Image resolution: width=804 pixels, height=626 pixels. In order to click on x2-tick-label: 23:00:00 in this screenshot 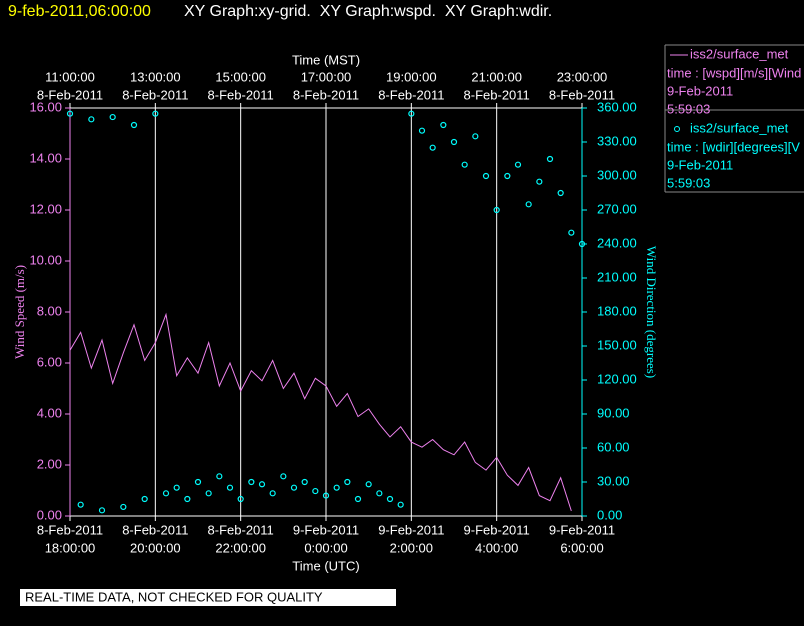, I will do `click(582, 76)`.